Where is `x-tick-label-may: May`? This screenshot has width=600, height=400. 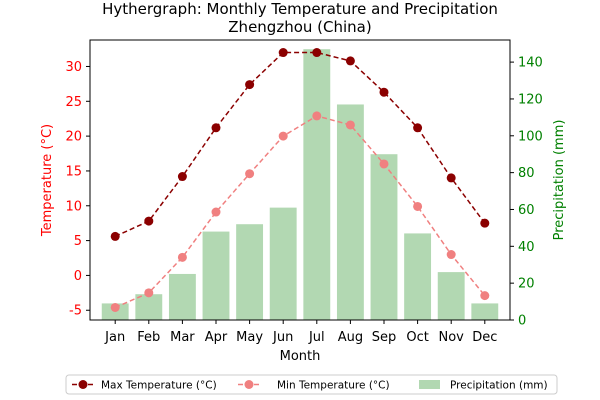
x-tick-label-may: May is located at coordinates (249, 337).